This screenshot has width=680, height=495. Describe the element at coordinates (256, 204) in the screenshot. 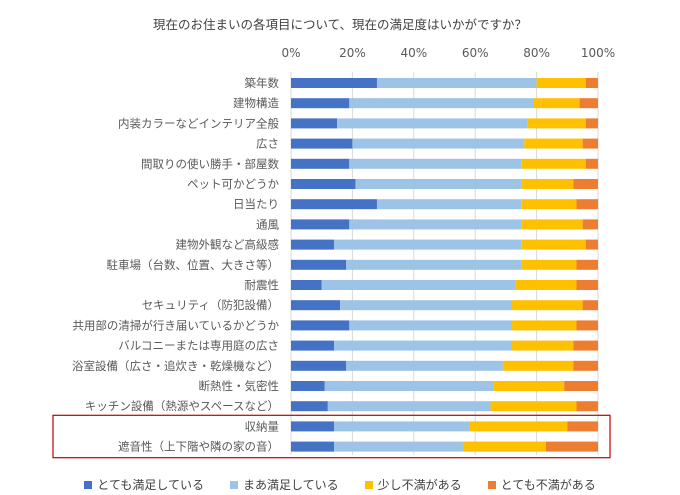

I see `category-label: 日当たり` at that location.